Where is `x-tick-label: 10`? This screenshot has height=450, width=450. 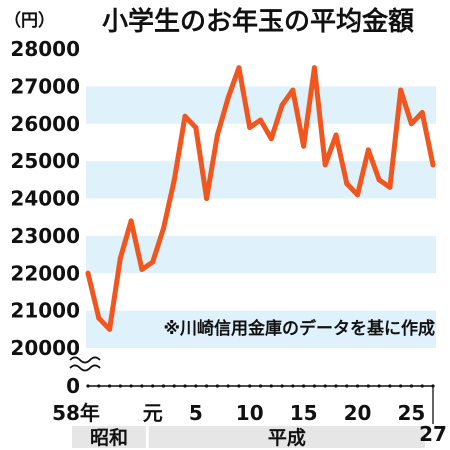
x-tick-label: 10 is located at coordinates (250, 413).